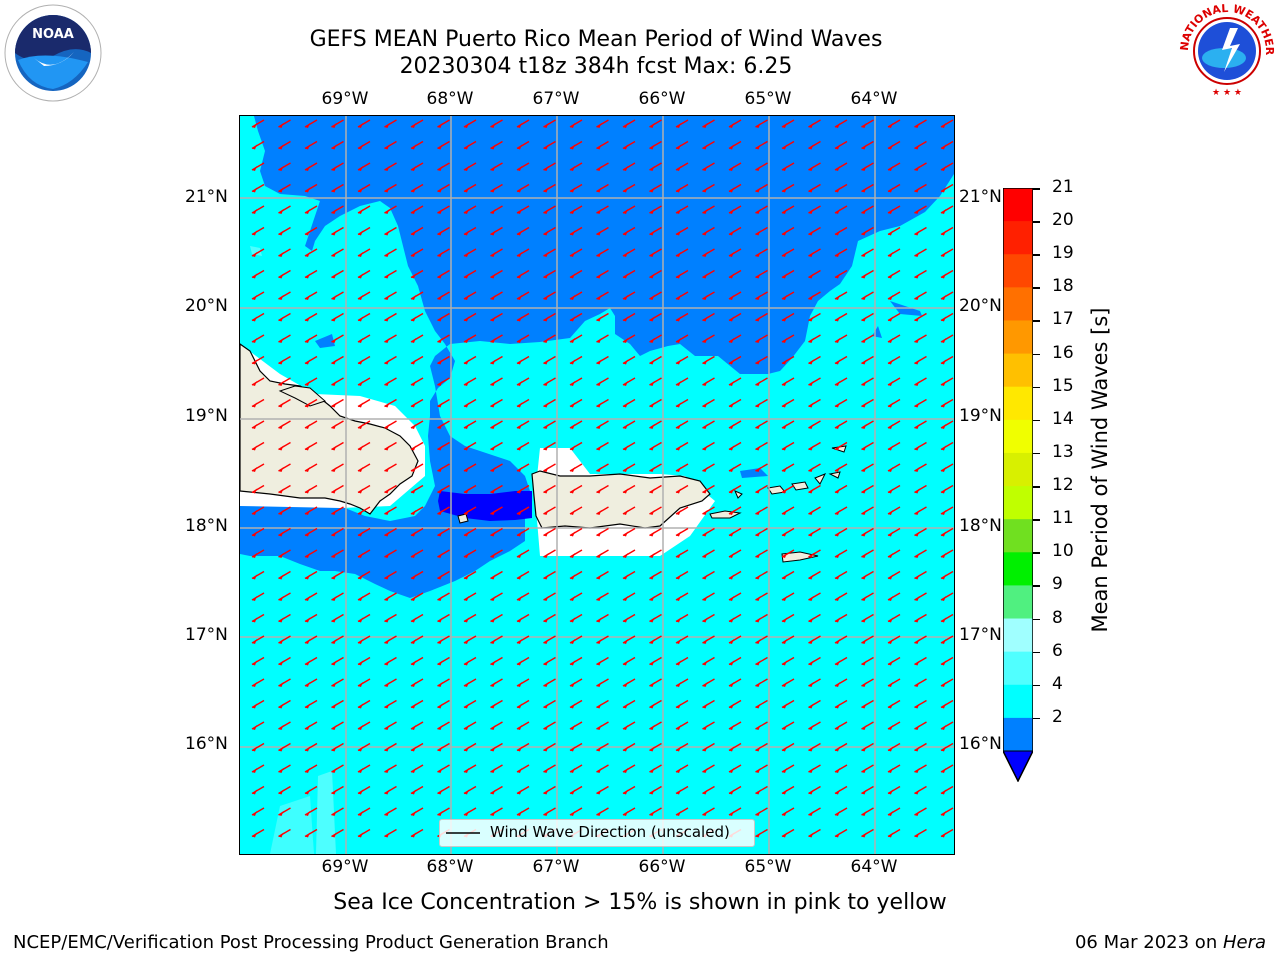 This screenshot has height=960, width=1280. Describe the element at coordinates (1057, 617) in the screenshot. I see `colorbar-tick-label: 8` at that location.